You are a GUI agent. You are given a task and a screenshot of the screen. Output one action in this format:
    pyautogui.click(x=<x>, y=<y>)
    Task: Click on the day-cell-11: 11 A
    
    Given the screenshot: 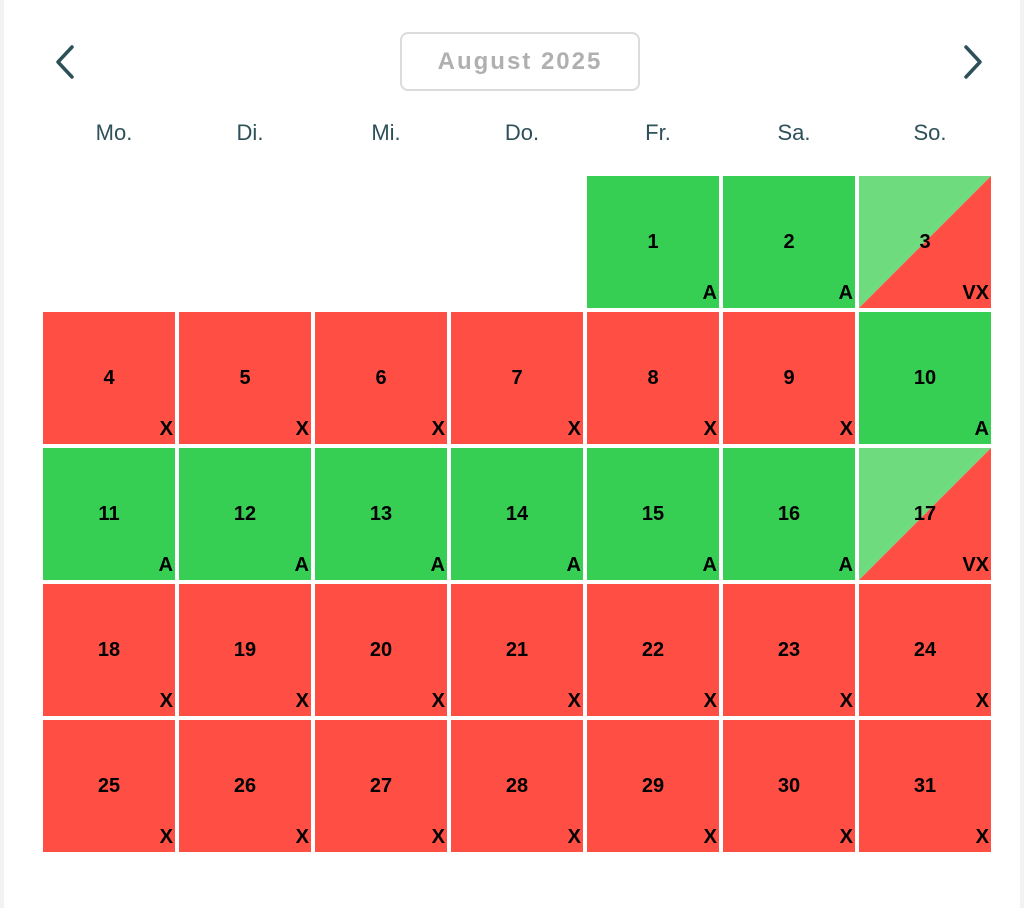 What is the action you would take?
    pyautogui.click(x=109, y=514)
    